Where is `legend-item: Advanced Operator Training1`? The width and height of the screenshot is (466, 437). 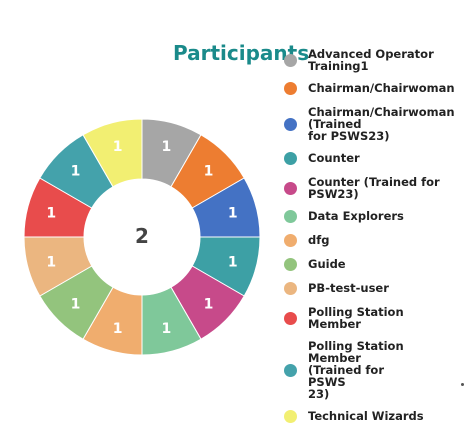 legend-item: Advanced Operator Training1 is located at coordinates (375, 60).